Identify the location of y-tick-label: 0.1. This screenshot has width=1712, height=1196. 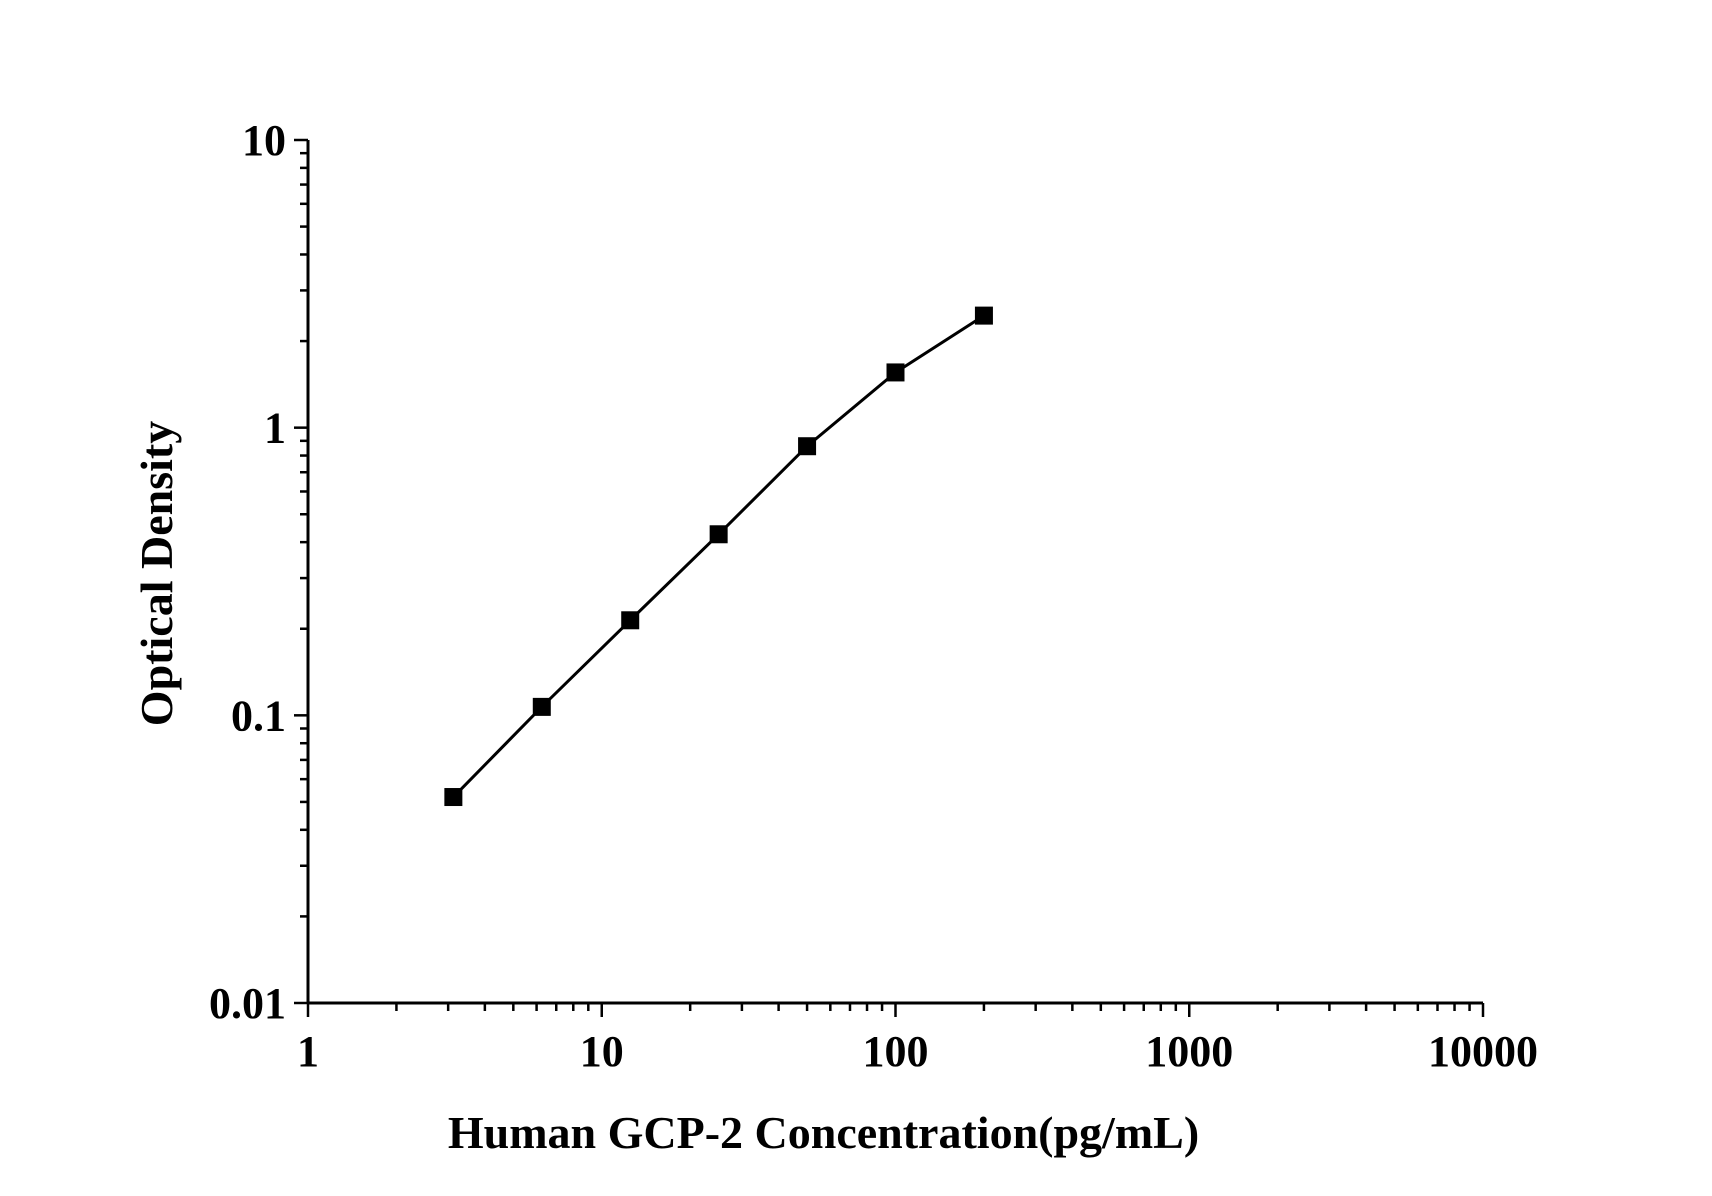
(258, 715).